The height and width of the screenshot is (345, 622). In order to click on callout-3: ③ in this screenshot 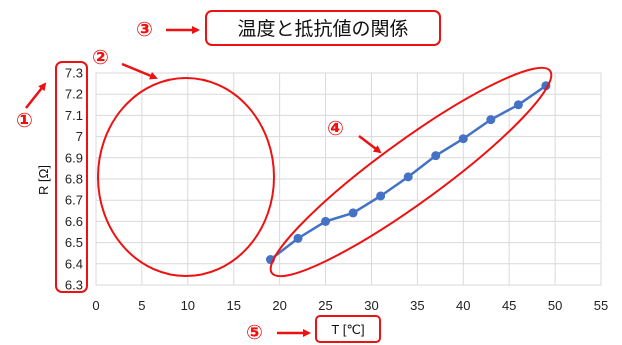, I will do `click(144, 29)`.